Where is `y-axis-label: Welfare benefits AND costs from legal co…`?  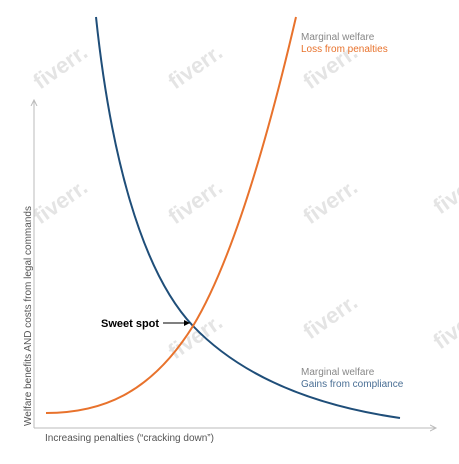
y-axis-label: Welfare benefits AND costs from legal co… is located at coordinates (28, 316).